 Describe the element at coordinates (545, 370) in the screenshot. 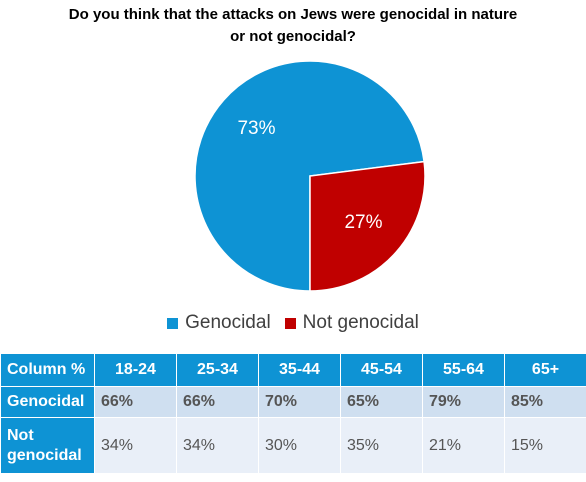

I see `header-cell: 65+` at that location.